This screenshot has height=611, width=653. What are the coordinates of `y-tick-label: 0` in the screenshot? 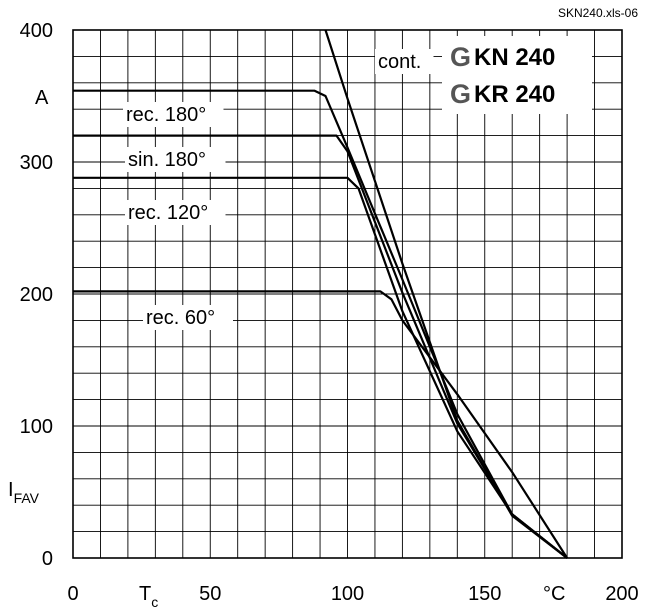 It's located at (47, 559).